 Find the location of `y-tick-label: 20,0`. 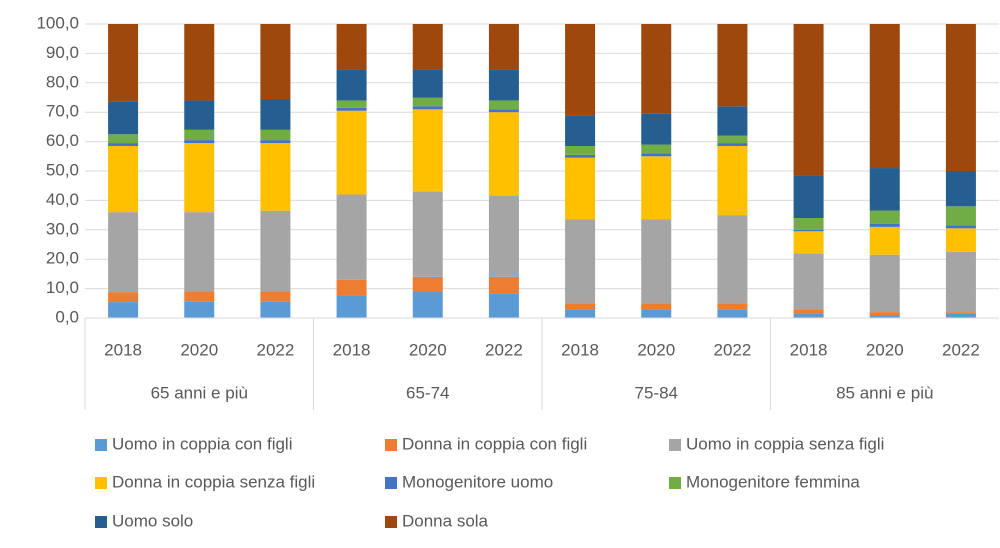

y-tick-label: 20,0 is located at coordinates (62, 258).